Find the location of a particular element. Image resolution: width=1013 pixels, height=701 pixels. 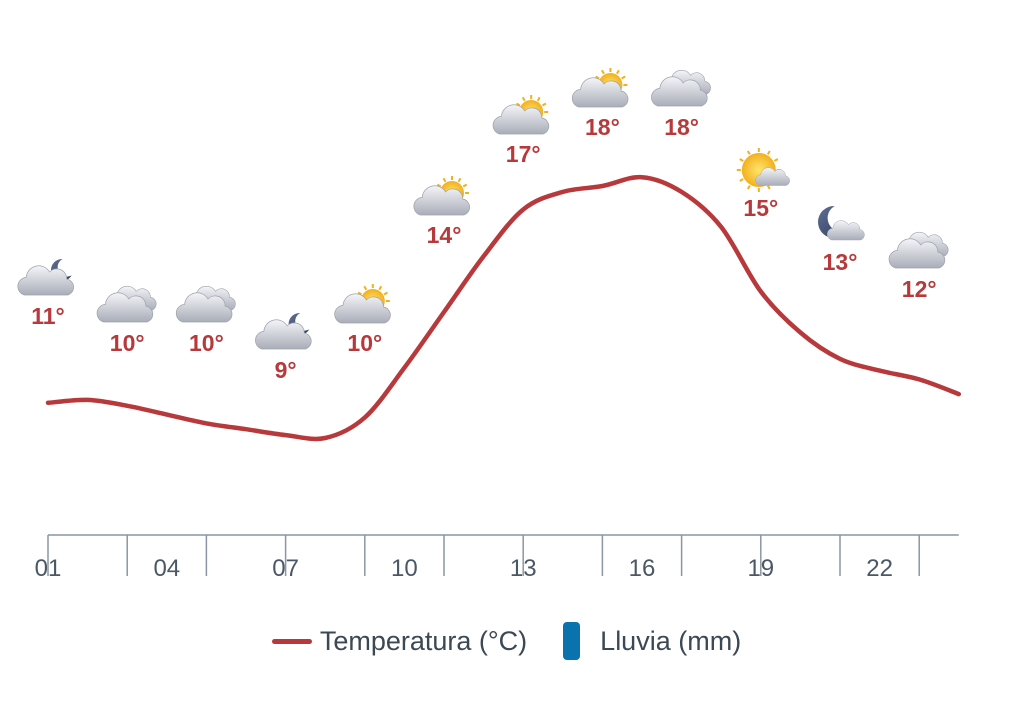

x-axis: 01 04 07 10 13 16 19 22 is located at coordinates (497, 558).